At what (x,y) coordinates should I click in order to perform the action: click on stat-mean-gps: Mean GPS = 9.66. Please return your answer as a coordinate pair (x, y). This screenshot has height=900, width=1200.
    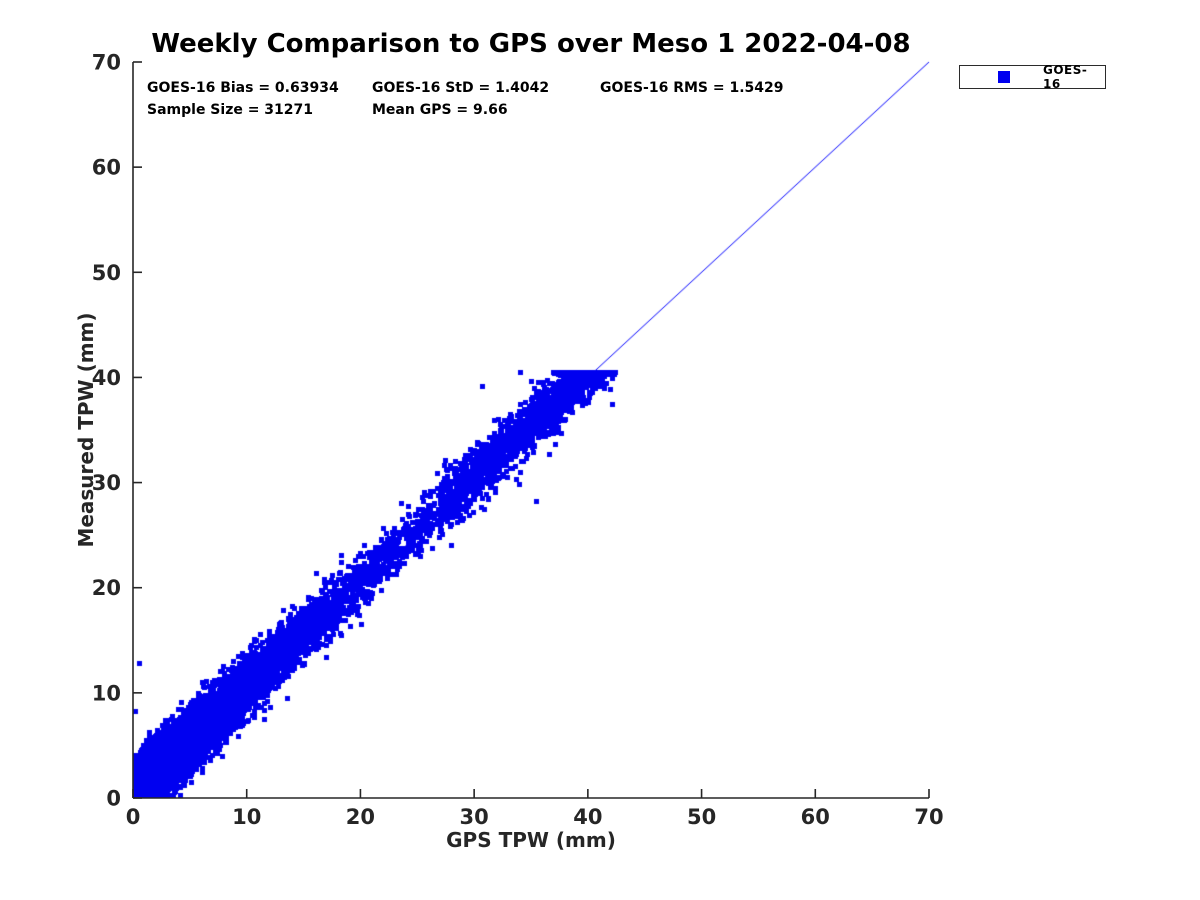
    Looking at the image, I should click on (440, 110).